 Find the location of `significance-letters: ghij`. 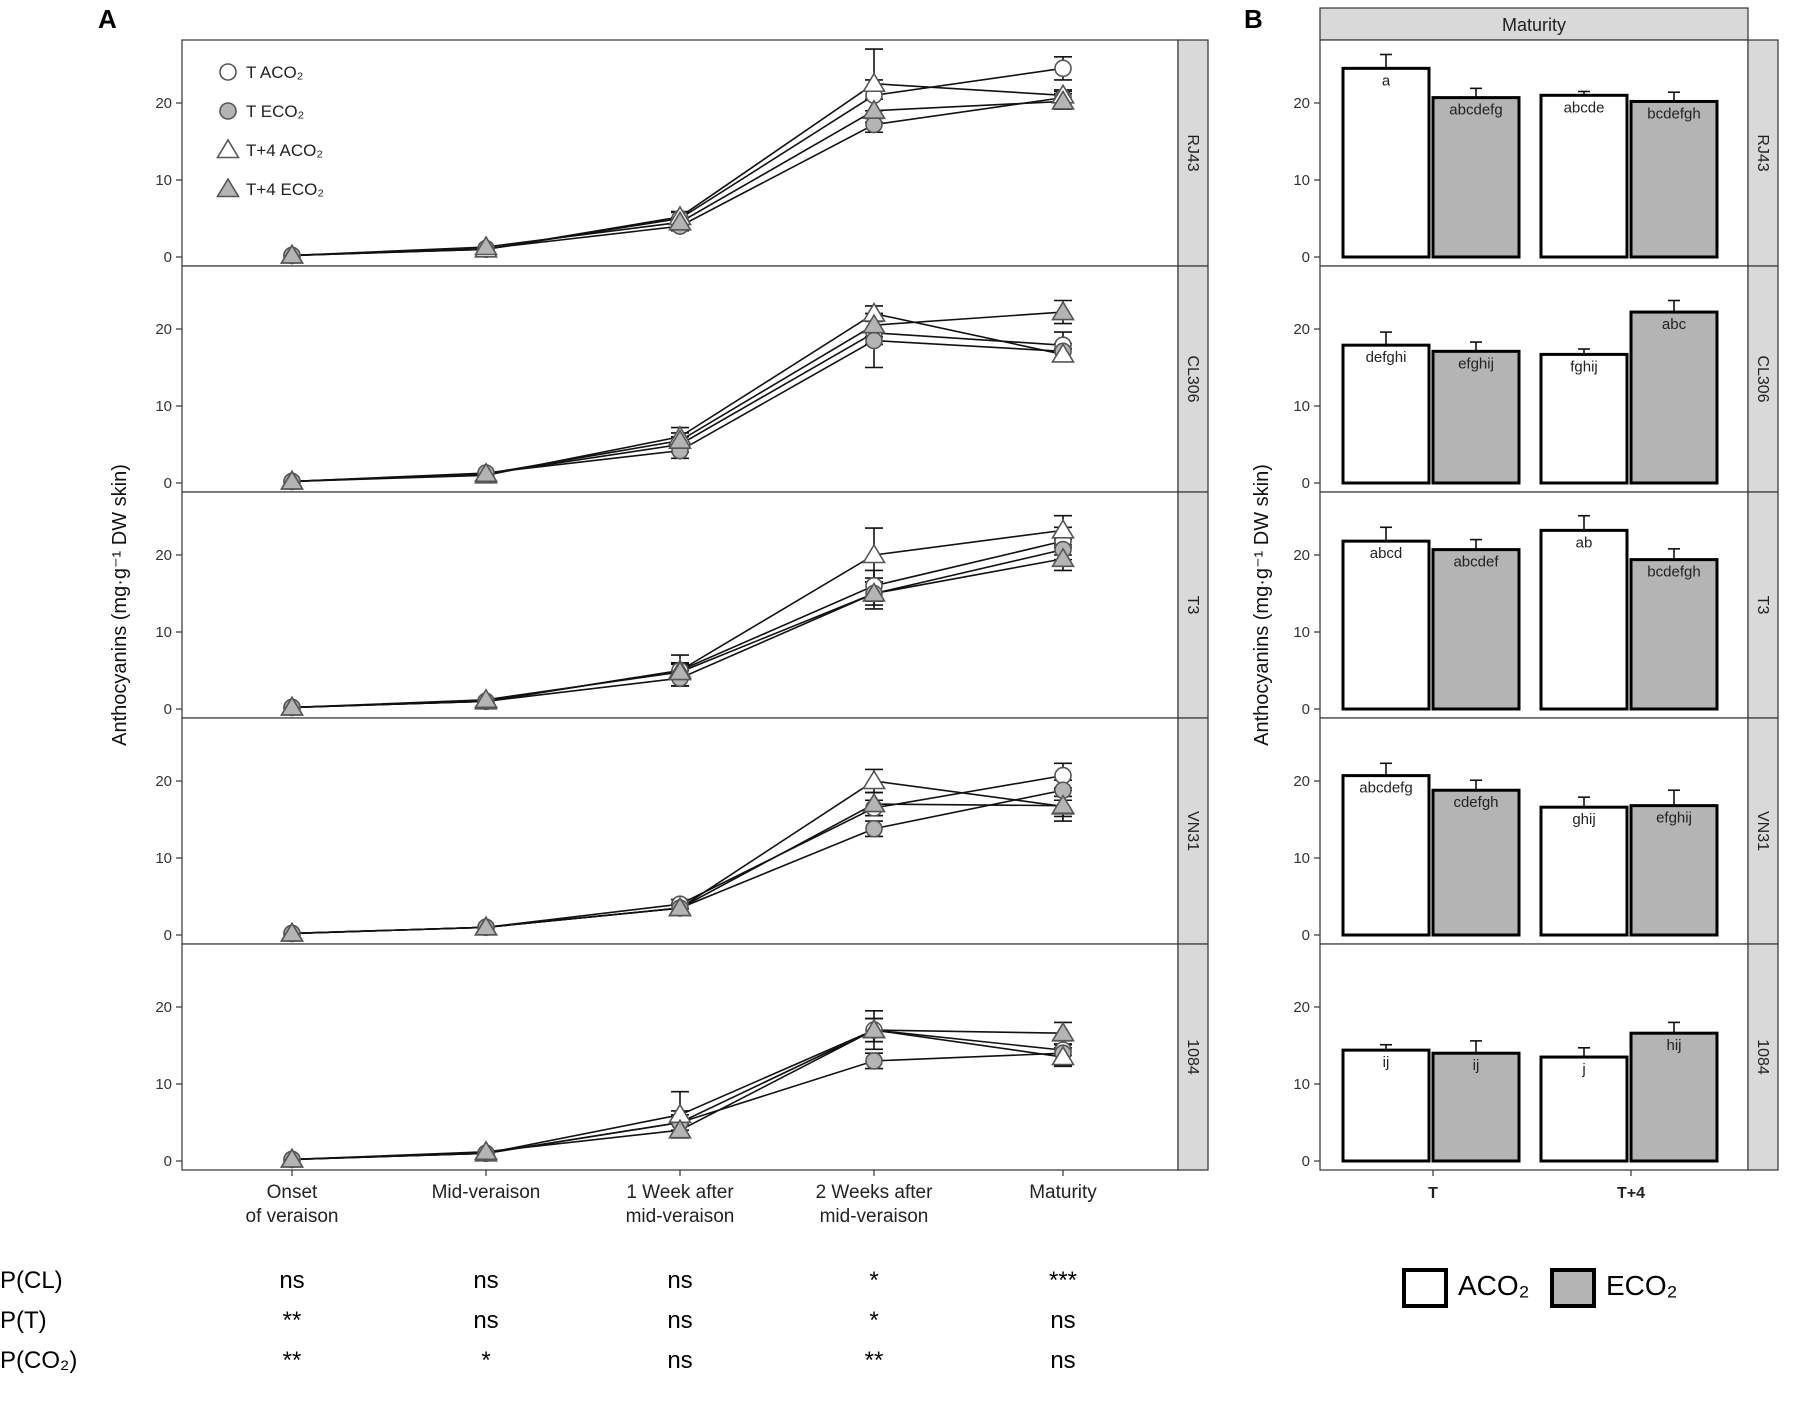

significance-letters: ghij is located at coordinates (1583, 819).